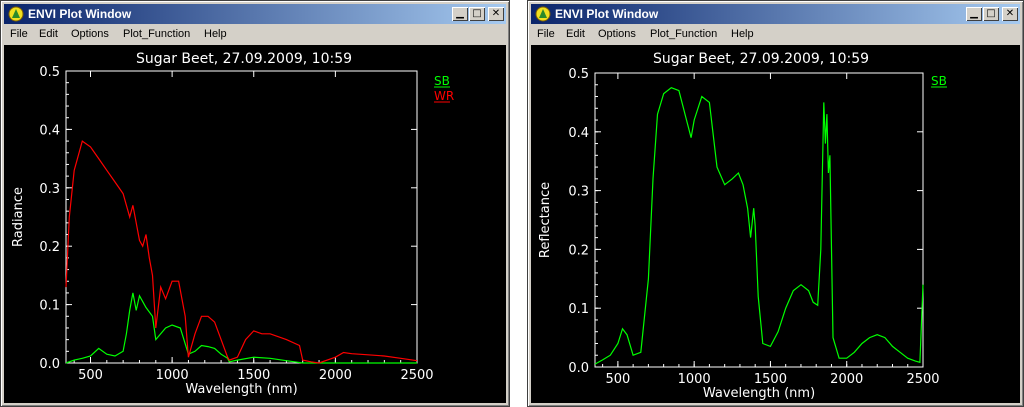  I want to click on legend-wr: WR, so click(444, 96).